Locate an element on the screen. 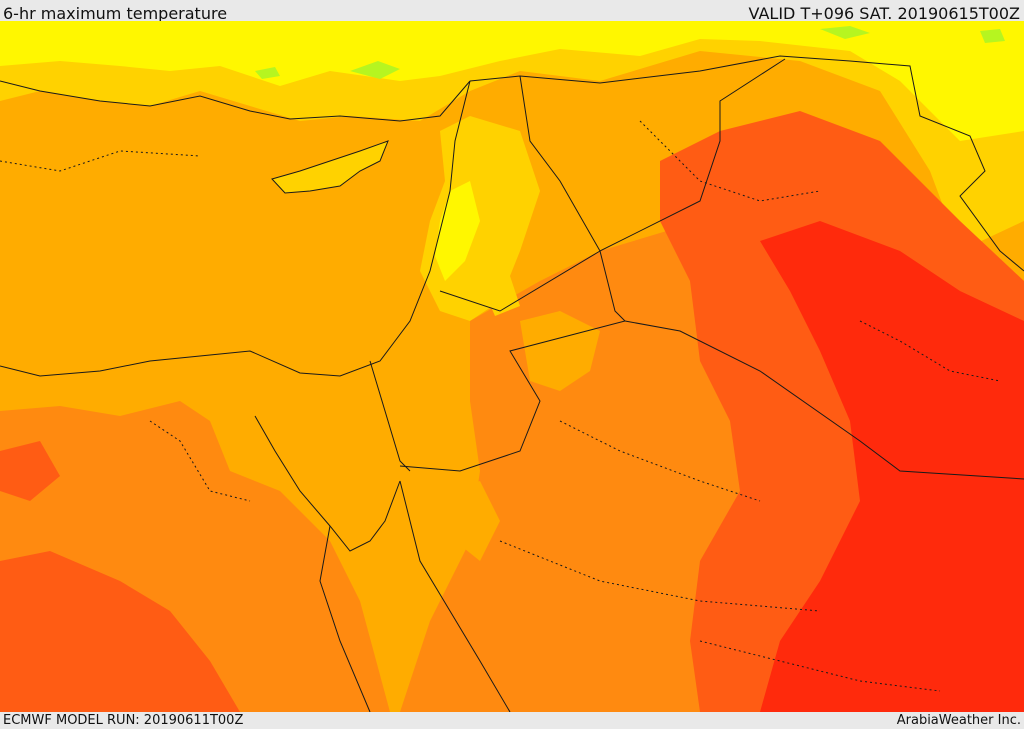 The width and height of the screenshot is (1024, 729). very-warm-patch-west is located at coordinates (30, 471).